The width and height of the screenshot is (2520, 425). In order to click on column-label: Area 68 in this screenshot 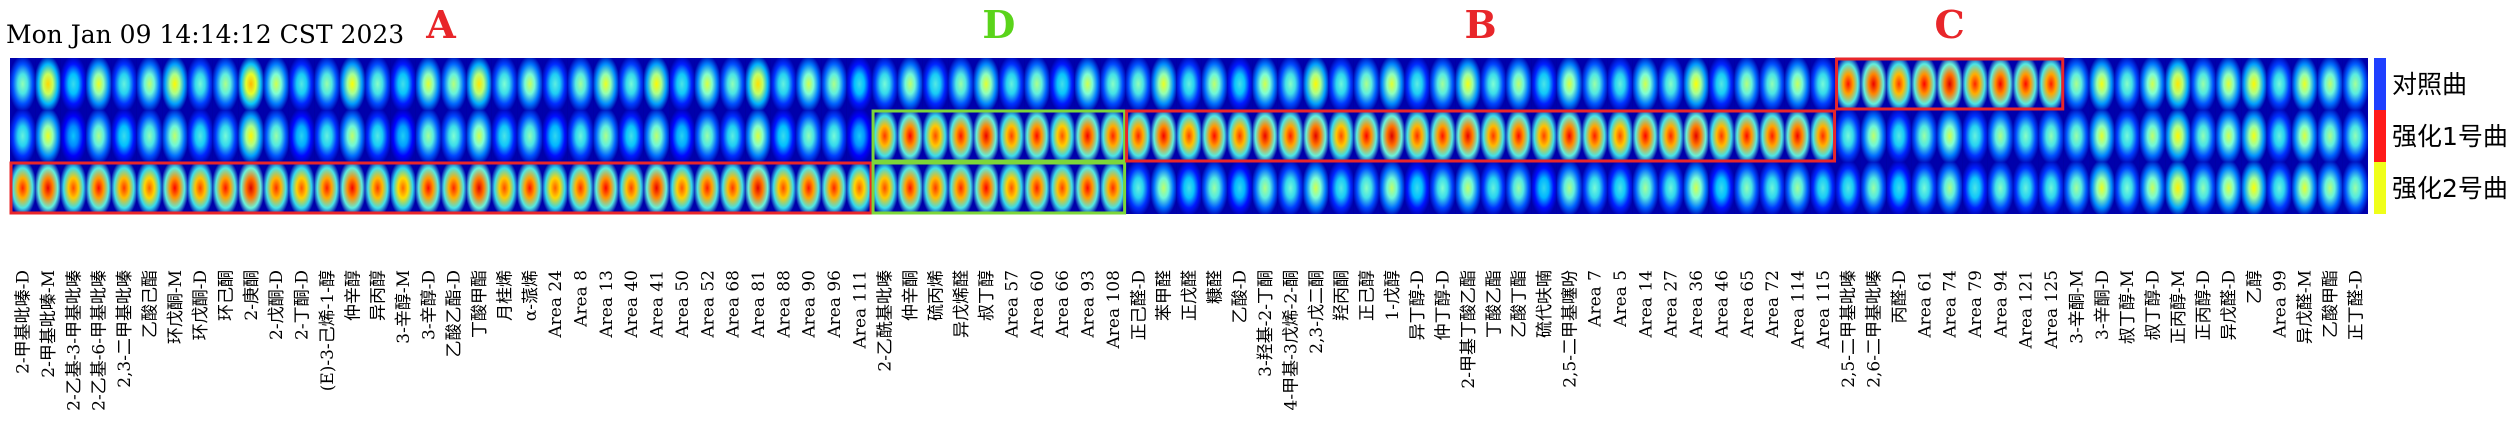, I will do `click(734, 304)`.